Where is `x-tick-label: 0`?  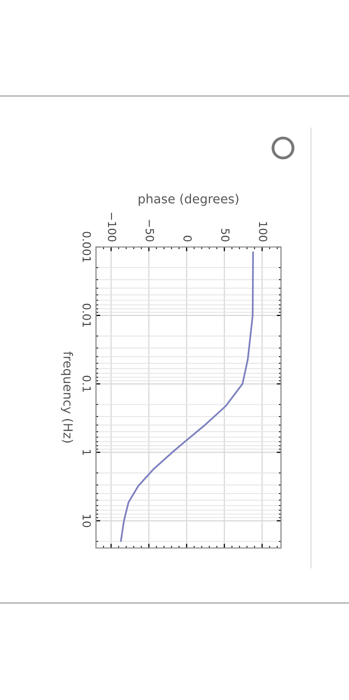
x-tick-label: 0 is located at coordinates (187, 239).